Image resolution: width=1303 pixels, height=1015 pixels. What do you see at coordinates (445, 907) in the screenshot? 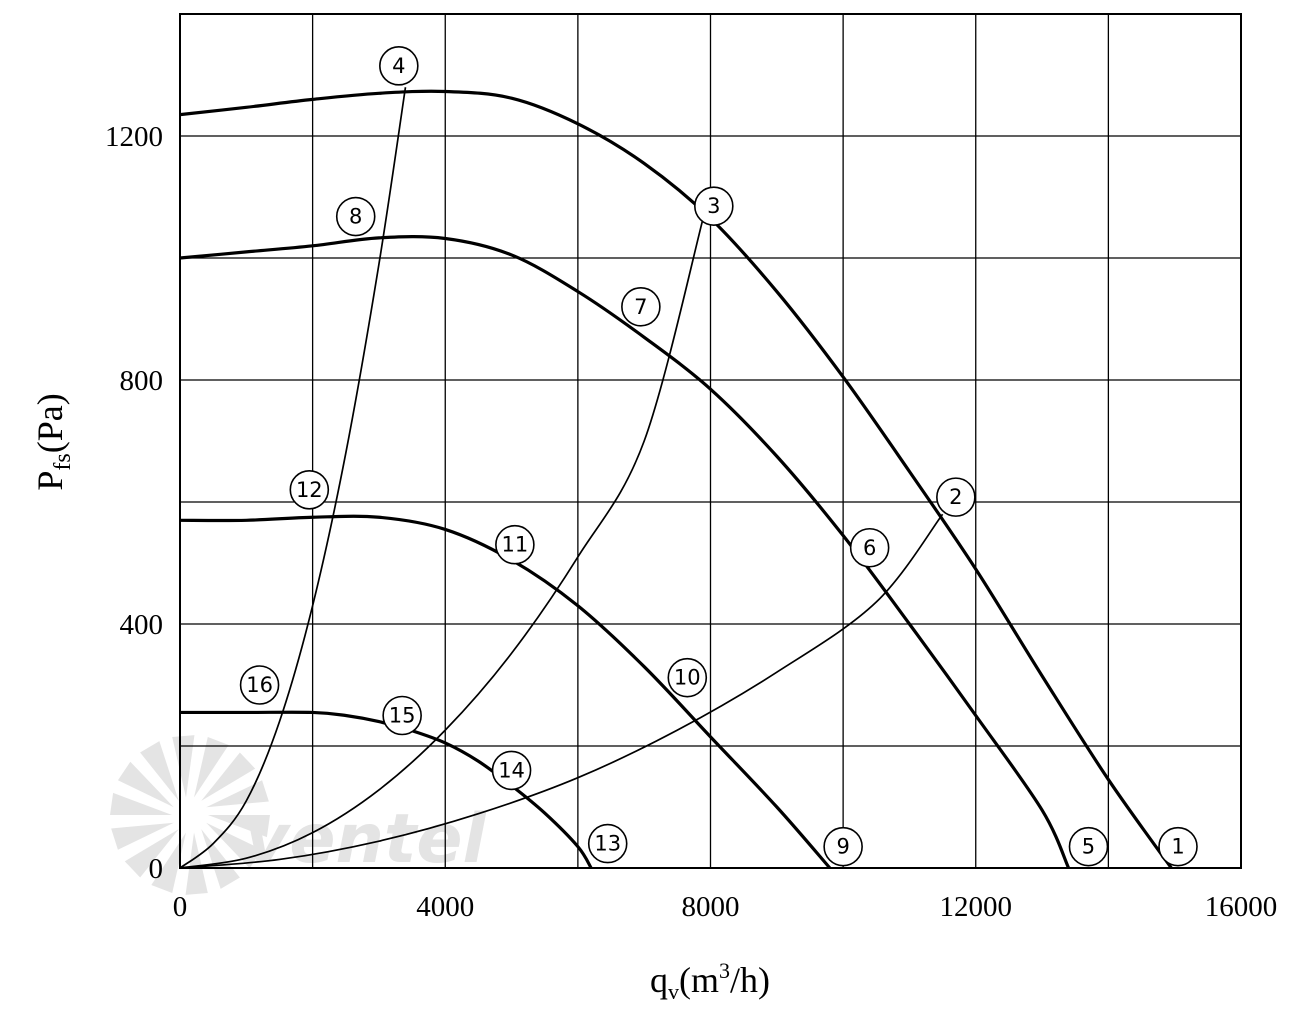
I see `x-tick-label: 4000` at bounding box center [445, 907].